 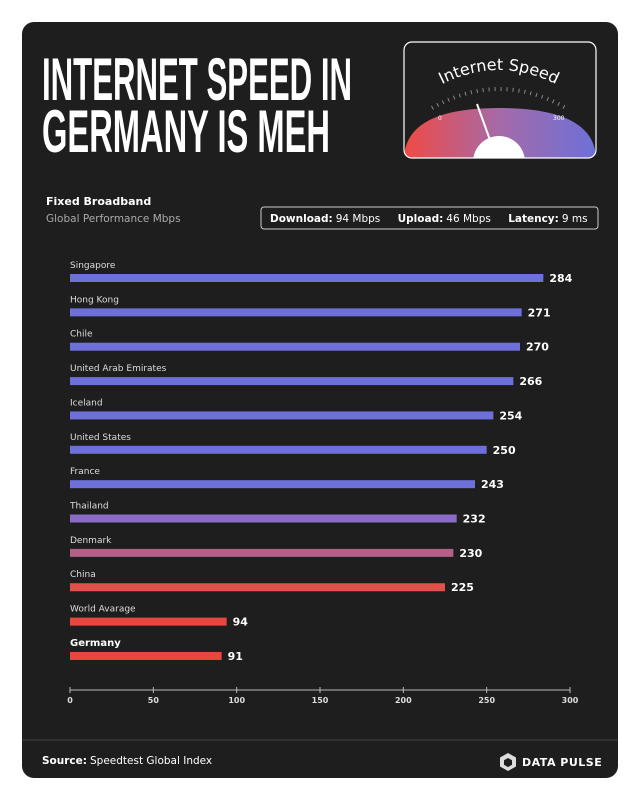 What do you see at coordinates (83, 575) in the screenshot?
I see `category-label: China` at bounding box center [83, 575].